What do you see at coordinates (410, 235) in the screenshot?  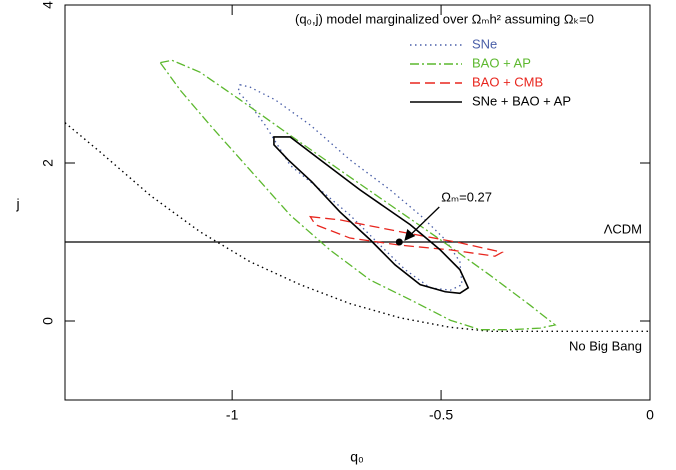 I see `annotation-arrowhead` at bounding box center [410, 235].